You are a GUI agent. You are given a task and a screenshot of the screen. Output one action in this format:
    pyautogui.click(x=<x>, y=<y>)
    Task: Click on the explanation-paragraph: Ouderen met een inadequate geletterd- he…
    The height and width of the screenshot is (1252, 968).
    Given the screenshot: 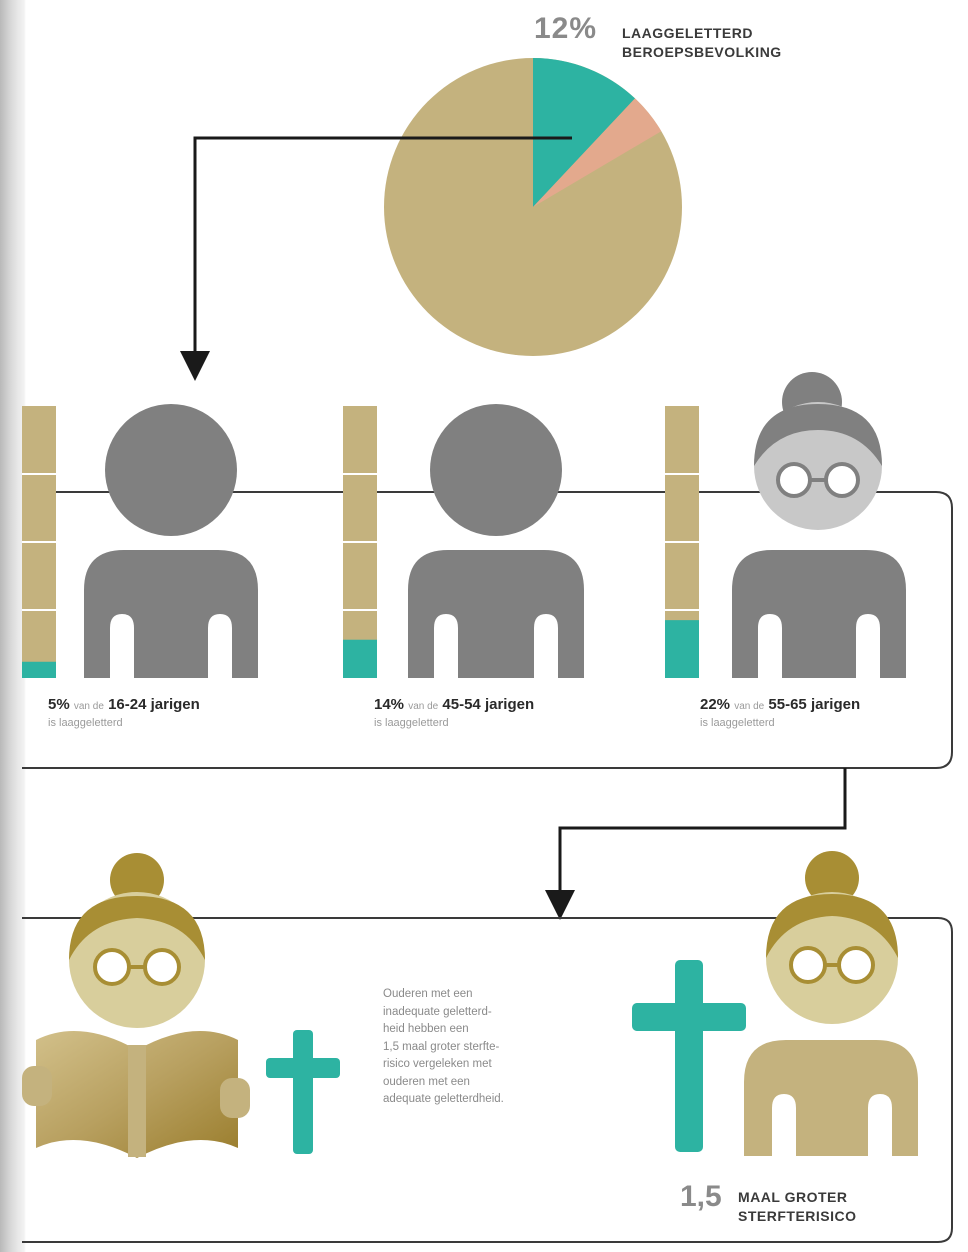 What is the action you would take?
    pyautogui.click(x=483, y=1047)
    